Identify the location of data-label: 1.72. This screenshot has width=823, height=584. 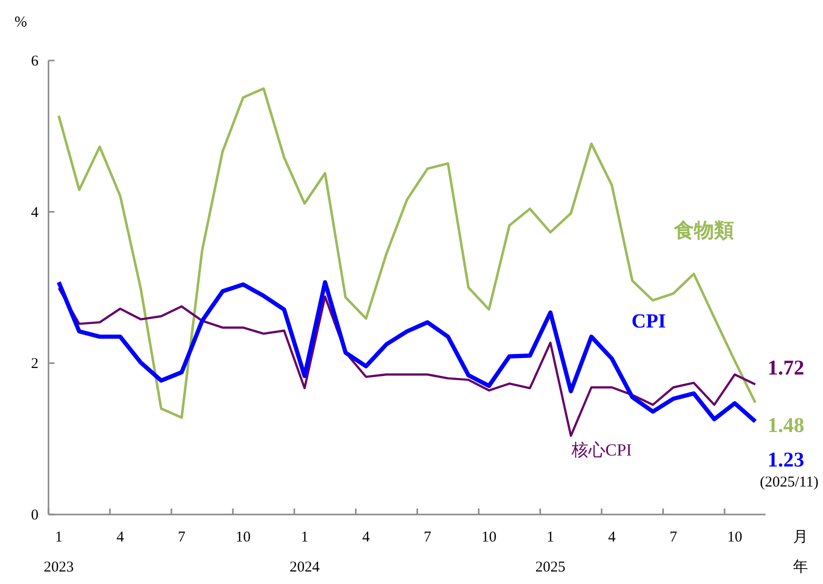
(786, 368).